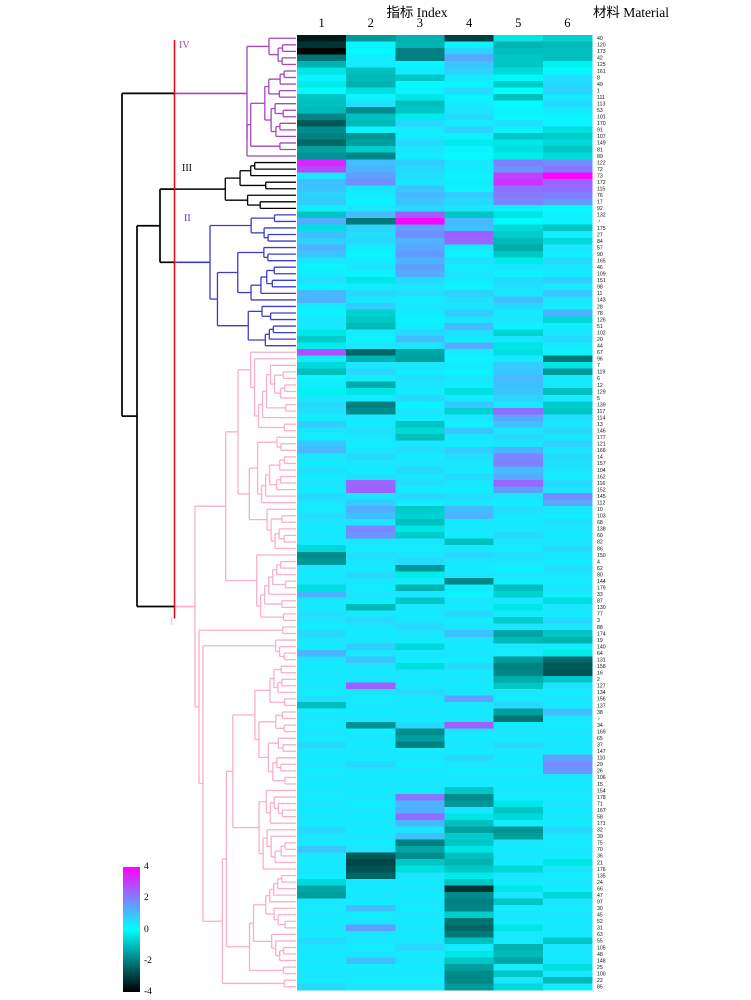 This screenshot has width=751, height=1000. What do you see at coordinates (600, 386) in the screenshot?
I see `row-label: 12` at bounding box center [600, 386].